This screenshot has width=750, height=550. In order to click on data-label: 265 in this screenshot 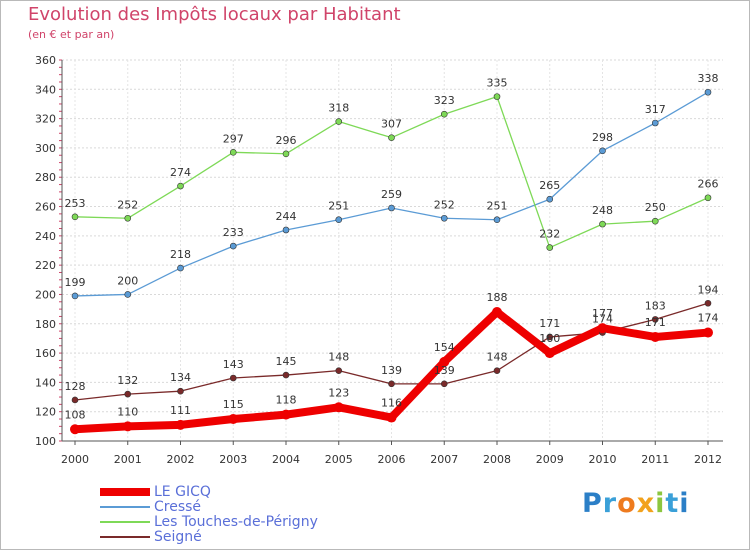, I will do `click(549, 185)`.